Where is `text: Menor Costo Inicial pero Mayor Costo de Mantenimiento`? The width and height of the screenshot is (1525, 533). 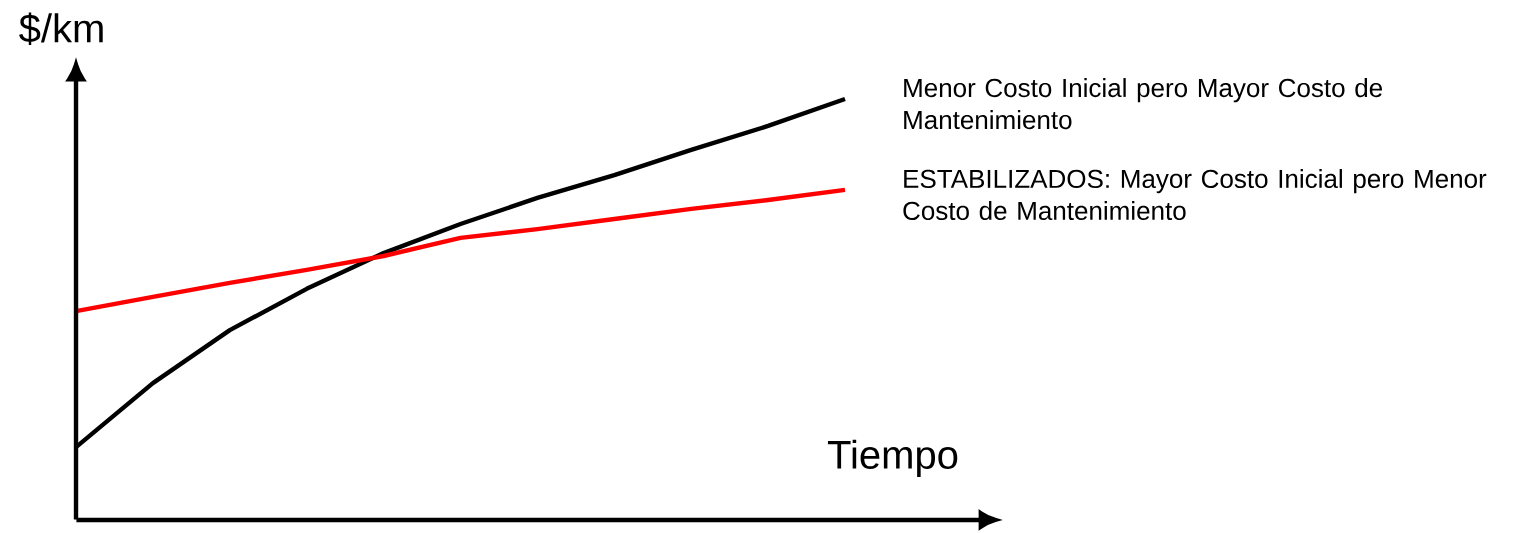
text: Menor Costo Inicial pero Mayor Costo de Mantenimiento is located at coordinates (1143, 104).